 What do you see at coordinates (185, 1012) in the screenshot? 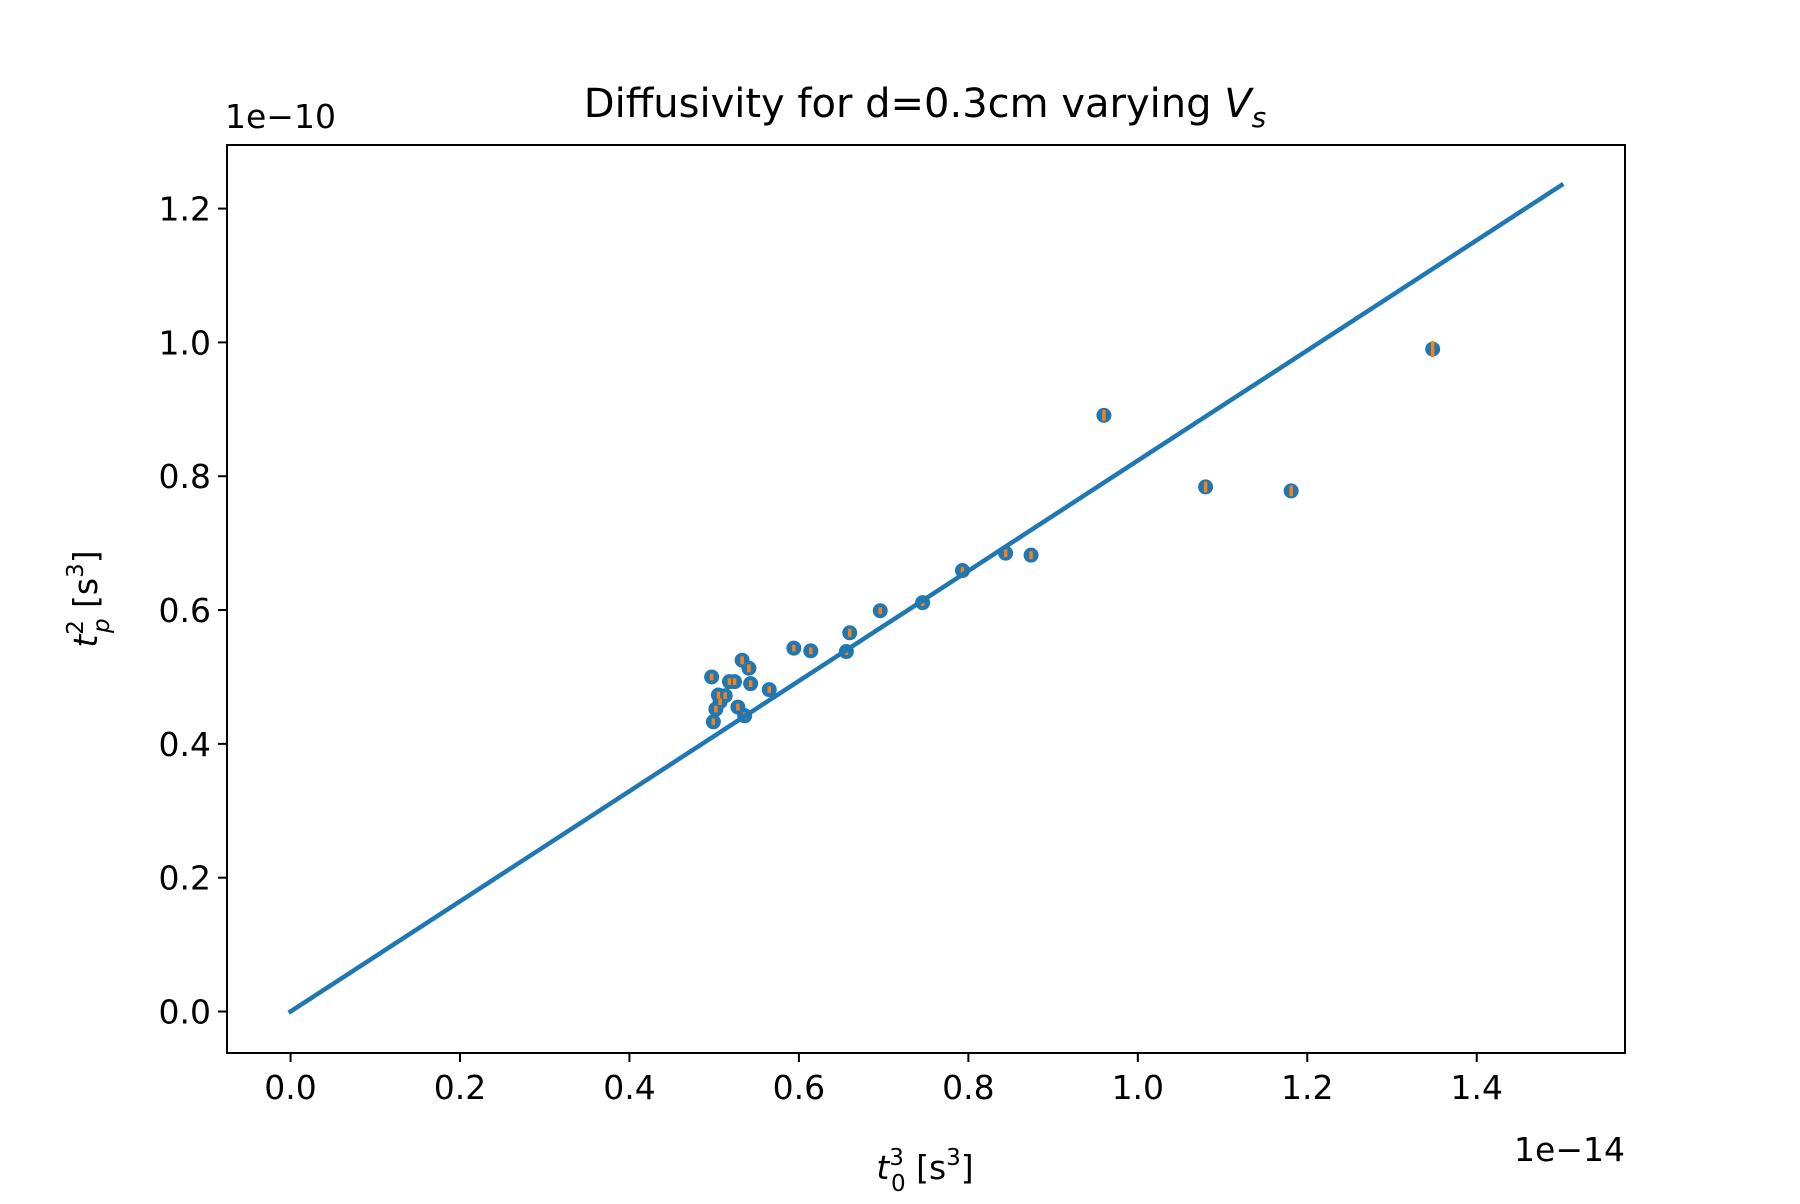
I see `y-tick-label: 0.0` at bounding box center [185, 1012].